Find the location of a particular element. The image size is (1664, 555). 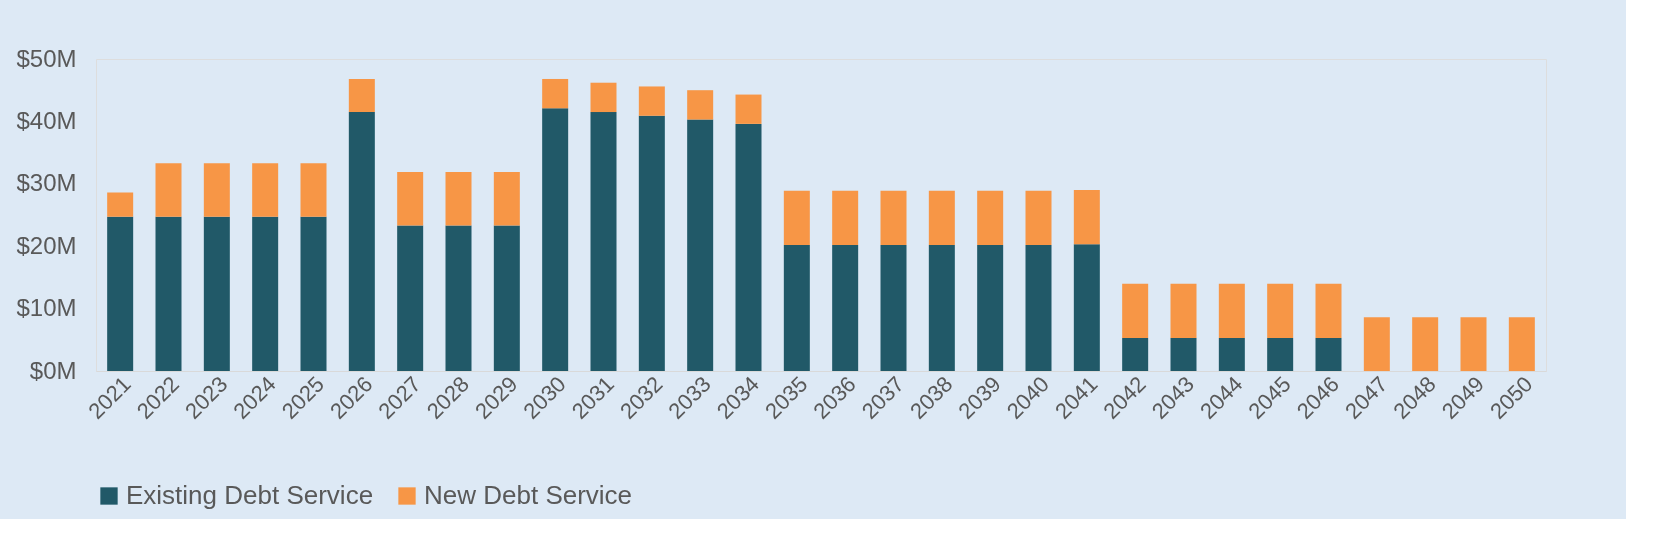

y-tick-label: $30M is located at coordinates (46, 183).